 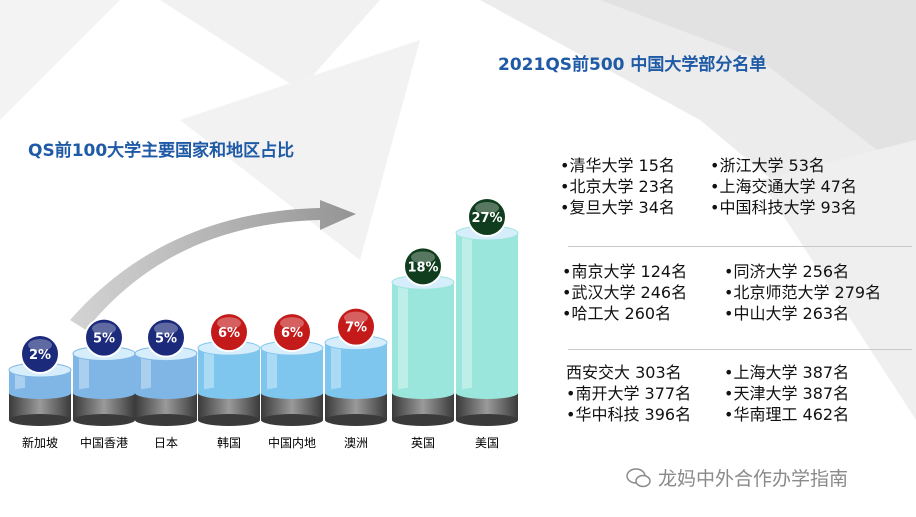 What do you see at coordinates (787, 313) in the screenshot?
I see `rank-item: •中山大学 263名` at bounding box center [787, 313].